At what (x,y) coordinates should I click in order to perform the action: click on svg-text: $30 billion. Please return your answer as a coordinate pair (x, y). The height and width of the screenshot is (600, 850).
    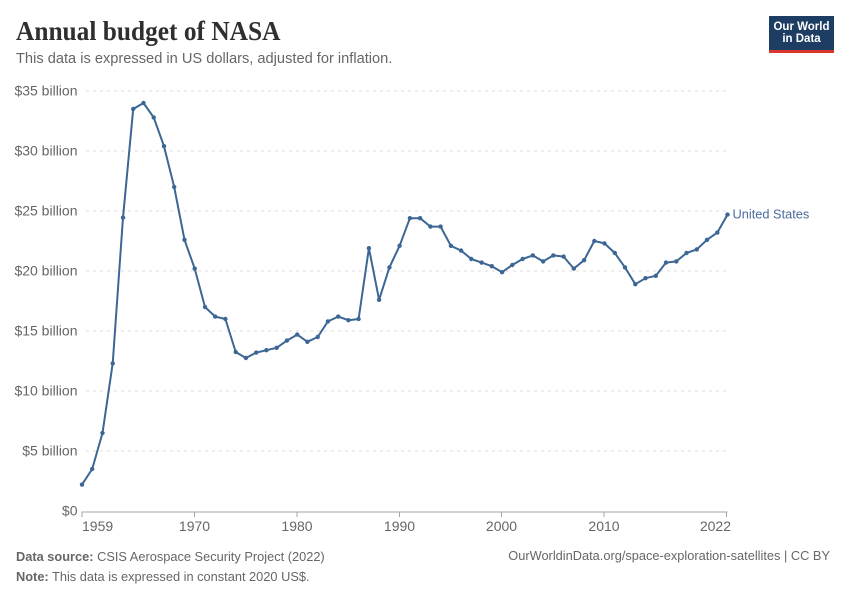
    Looking at the image, I should click on (45, 150).